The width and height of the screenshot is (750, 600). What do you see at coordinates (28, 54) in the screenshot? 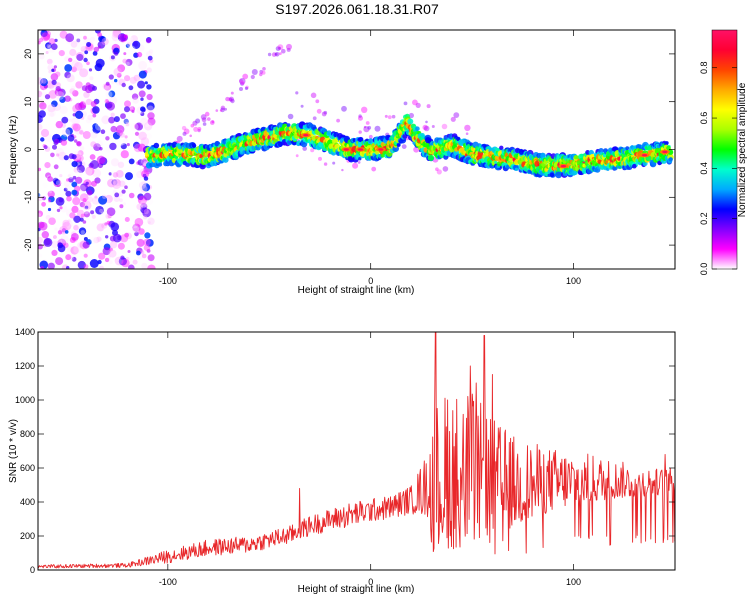
I see `y-tick-label: 20` at bounding box center [28, 54].